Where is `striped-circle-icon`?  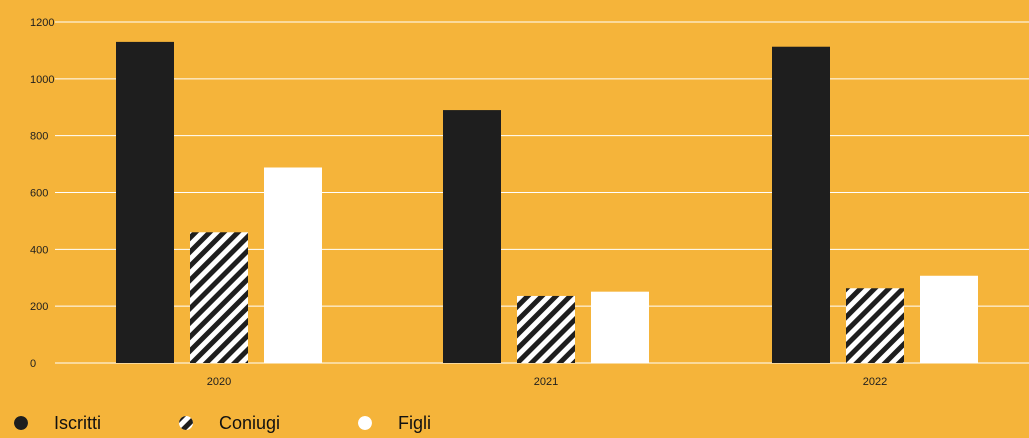 striped-circle-icon is located at coordinates (186, 423).